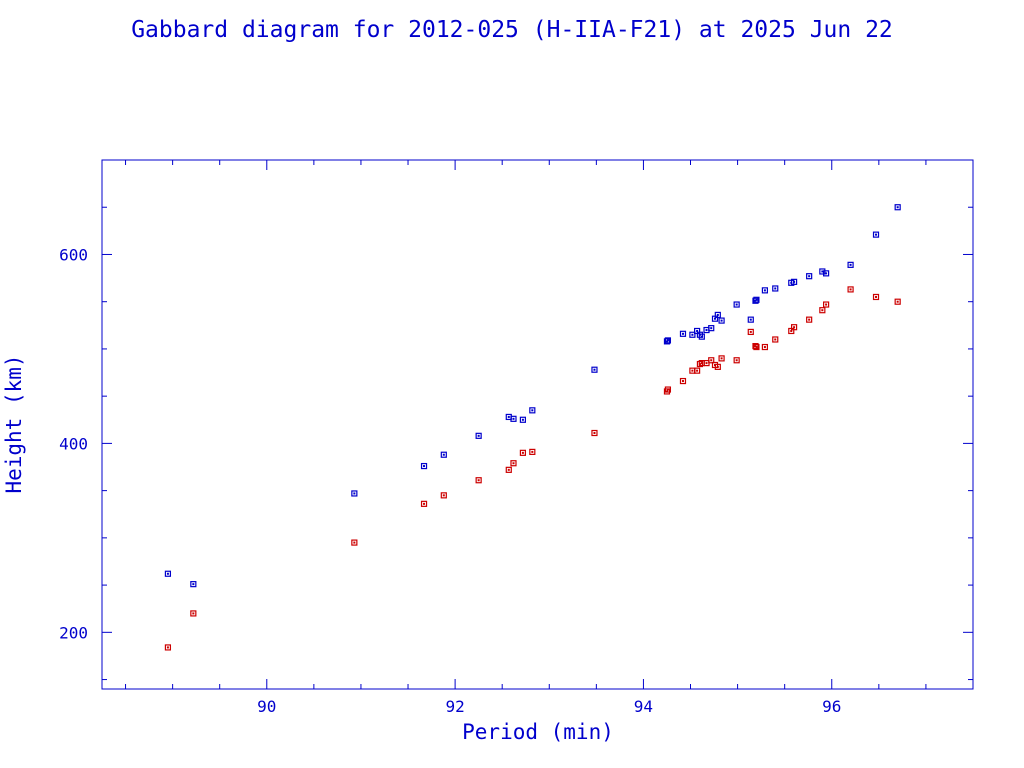  What do you see at coordinates (454, 706) in the screenshot?
I see `x-tick-label: 92` at bounding box center [454, 706].